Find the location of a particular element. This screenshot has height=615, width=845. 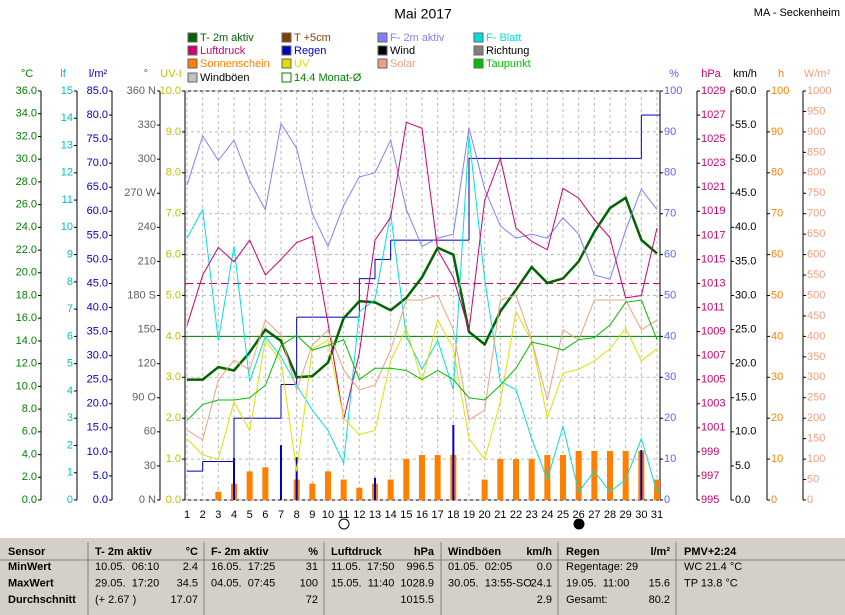

y-tick-label: 1027 is located at coordinates (713, 115).